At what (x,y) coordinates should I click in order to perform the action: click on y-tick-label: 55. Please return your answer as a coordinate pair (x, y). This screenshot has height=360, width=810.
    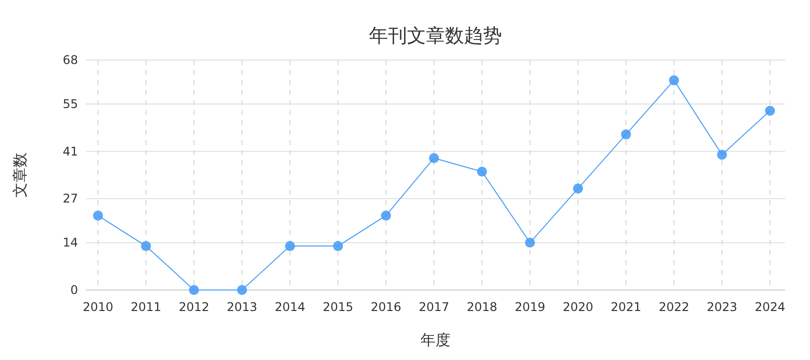
    Looking at the image, I should click on (70, 103).